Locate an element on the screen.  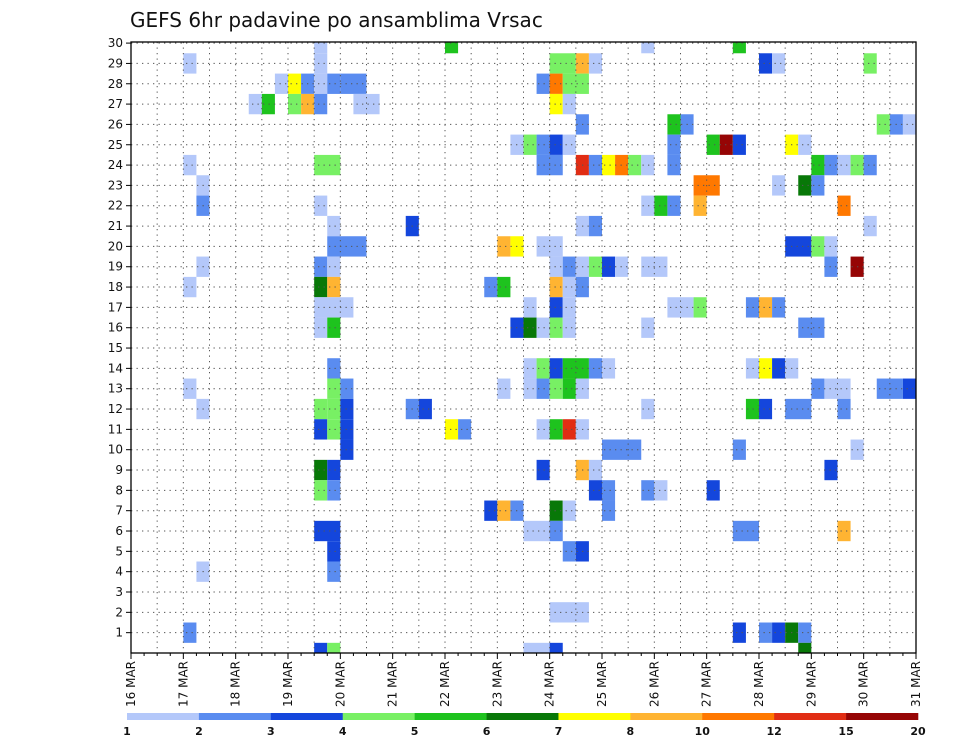
x-tick-label: 27 MAR is located at coordinates (707, 684).